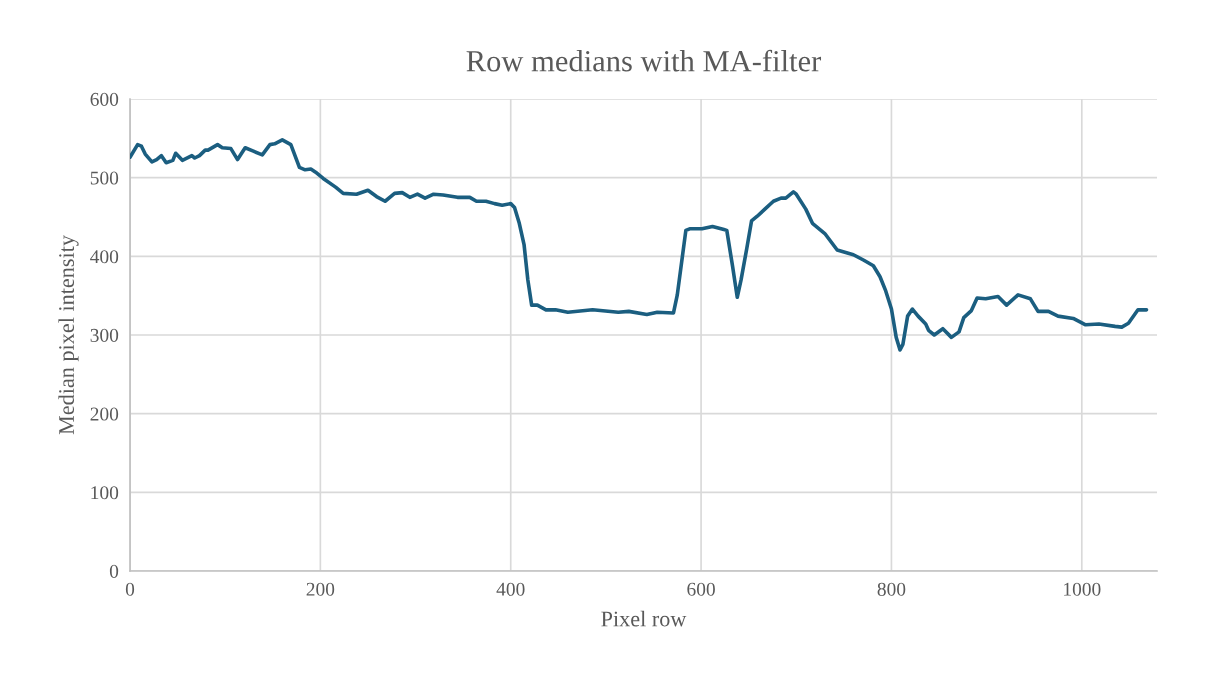  Describe the element at coordinates (104, 335) in the screenshot. I see `y-tick-label: 300` at that location.